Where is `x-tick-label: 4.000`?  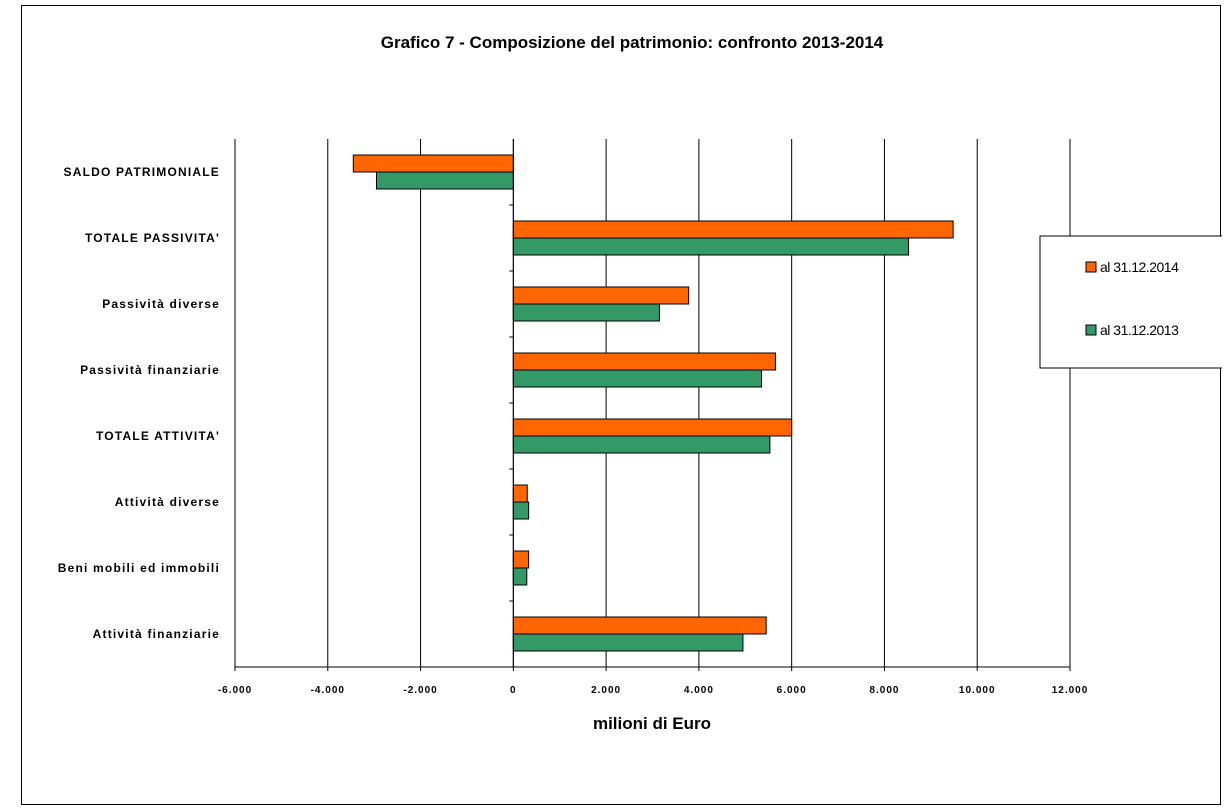
x-tick-label: 4.000 is located at coordinates (699, 690).